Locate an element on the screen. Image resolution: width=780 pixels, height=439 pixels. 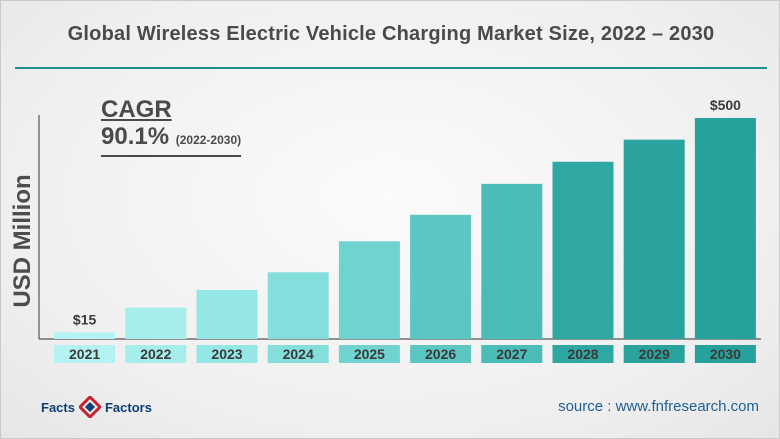
x-tick-label-2024: 2024 is located at coordinates (298, 354).